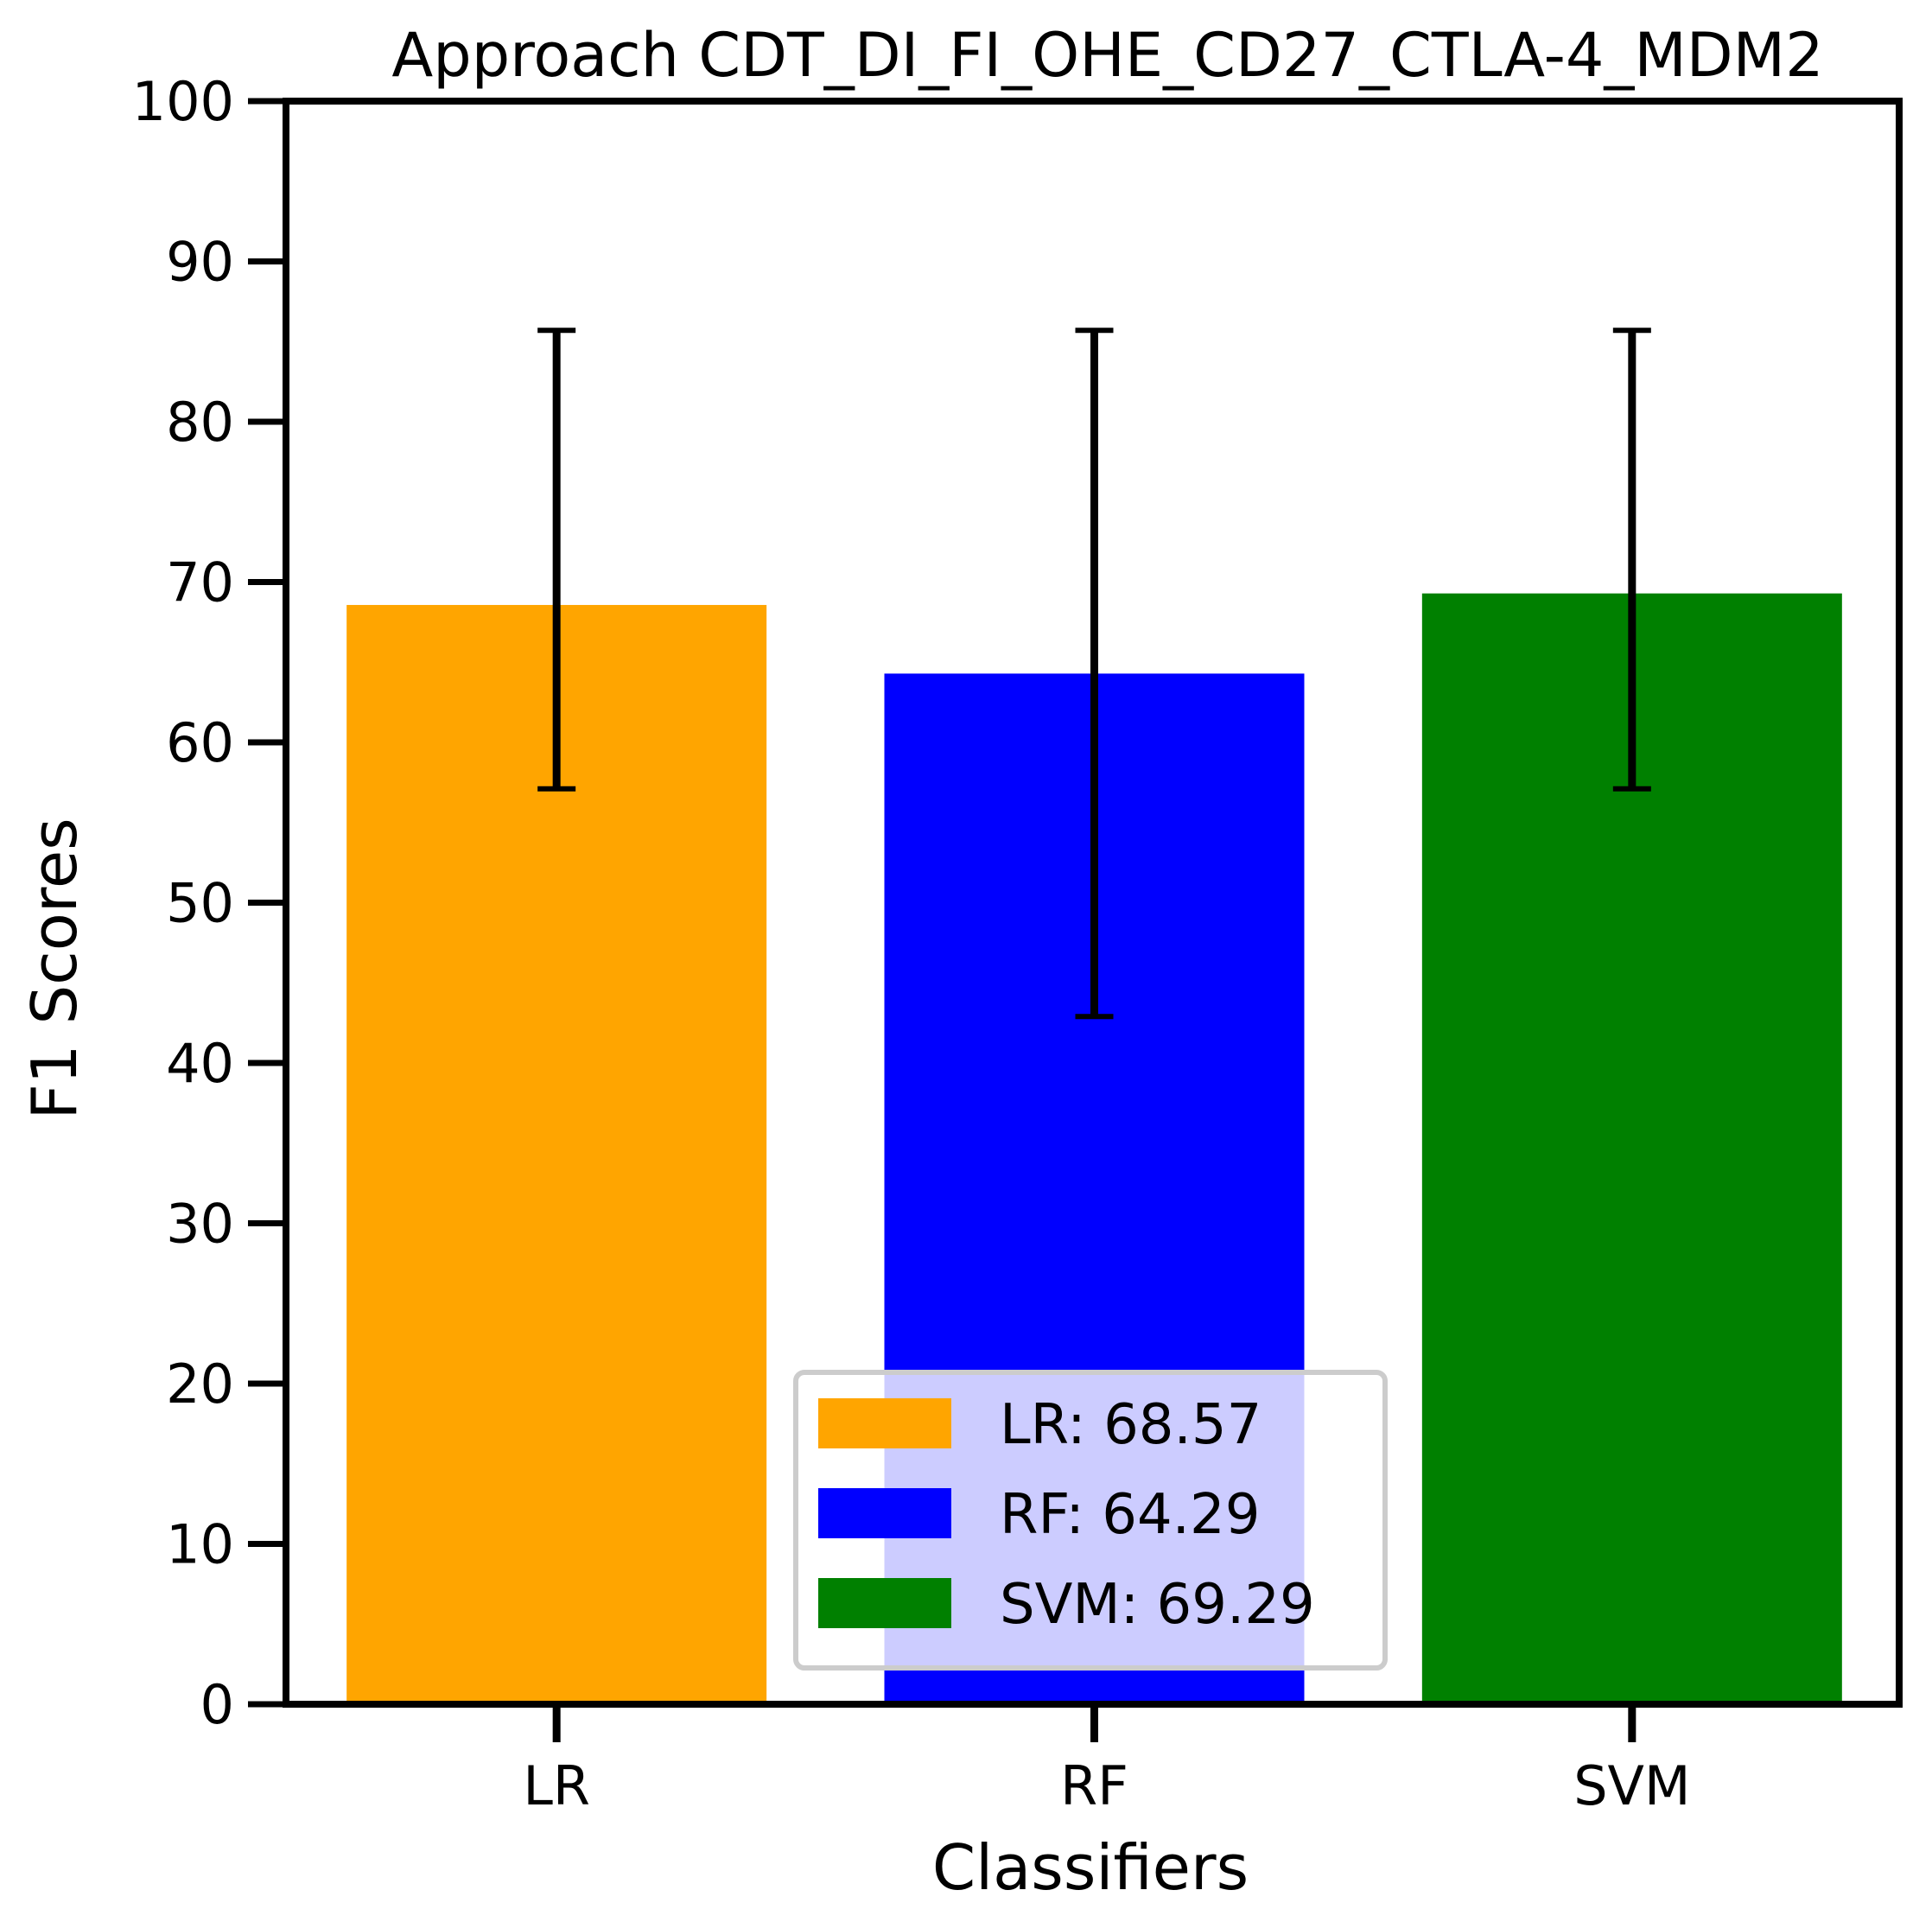 The width and height of the screenshot is (1932, 1922). I want to click on x-tick-label-svm: SVM, so click(1631, 1785).